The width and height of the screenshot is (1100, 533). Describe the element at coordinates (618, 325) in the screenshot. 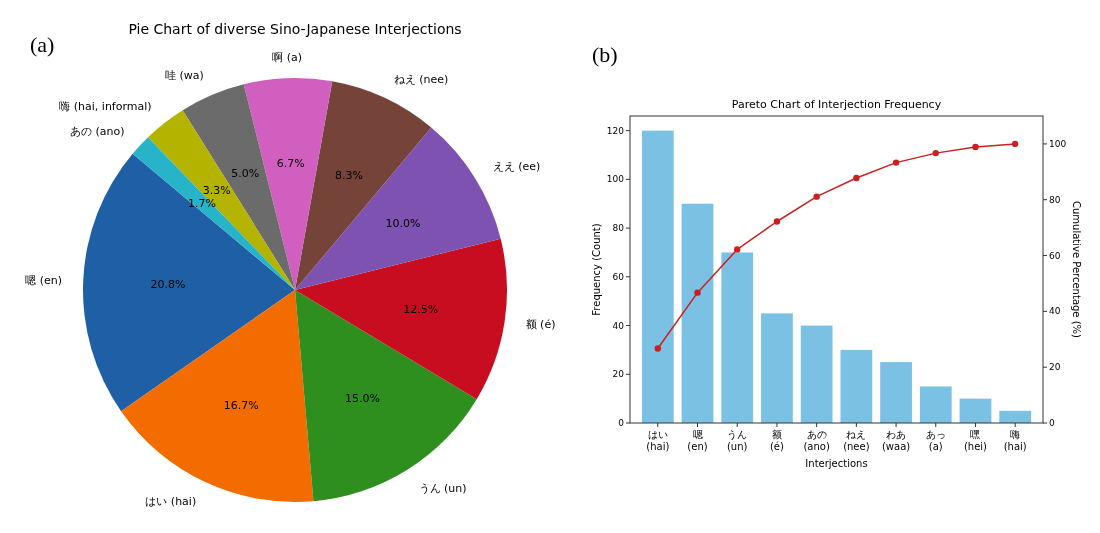

I see `y-tick-label: 40` at that location.